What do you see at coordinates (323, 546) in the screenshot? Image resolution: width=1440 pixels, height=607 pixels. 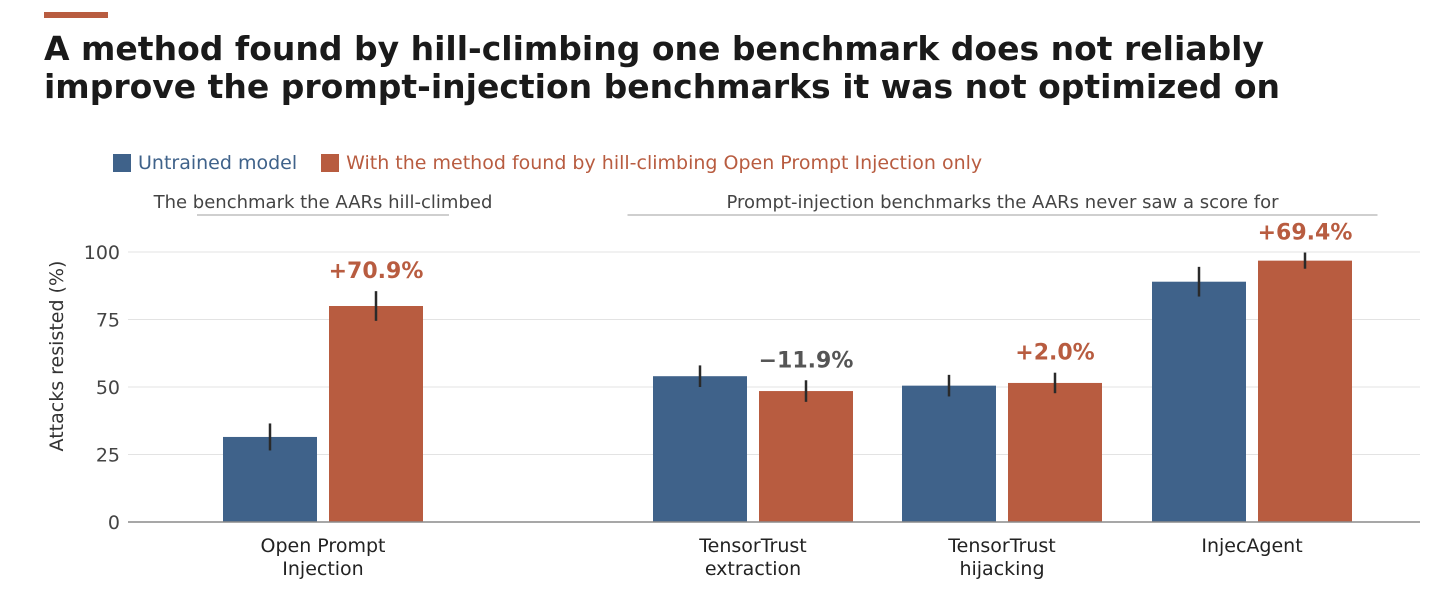 I see `x-tick-label: Open Prompt` at bounding box center [323, 546].